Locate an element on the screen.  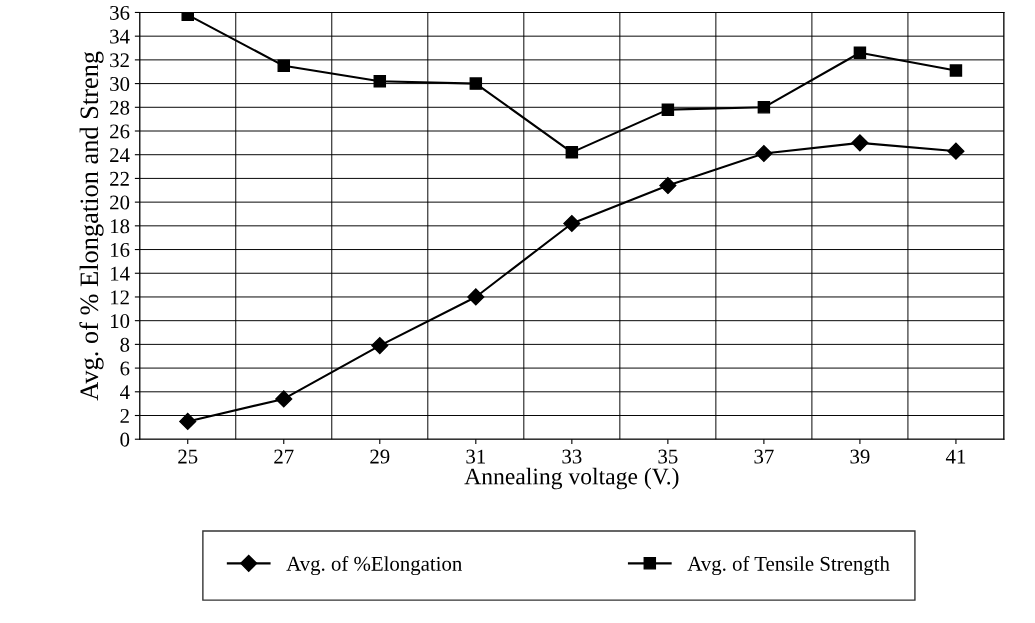
x-tick-label: 39 is located at coordinates (860, 456).